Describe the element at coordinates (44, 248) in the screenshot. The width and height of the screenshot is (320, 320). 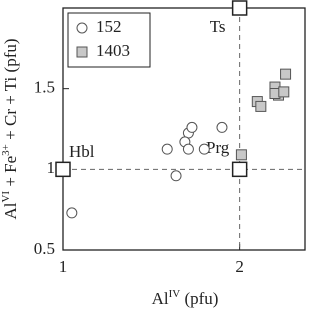
I see `y-tick-label: 0.5` at that location.